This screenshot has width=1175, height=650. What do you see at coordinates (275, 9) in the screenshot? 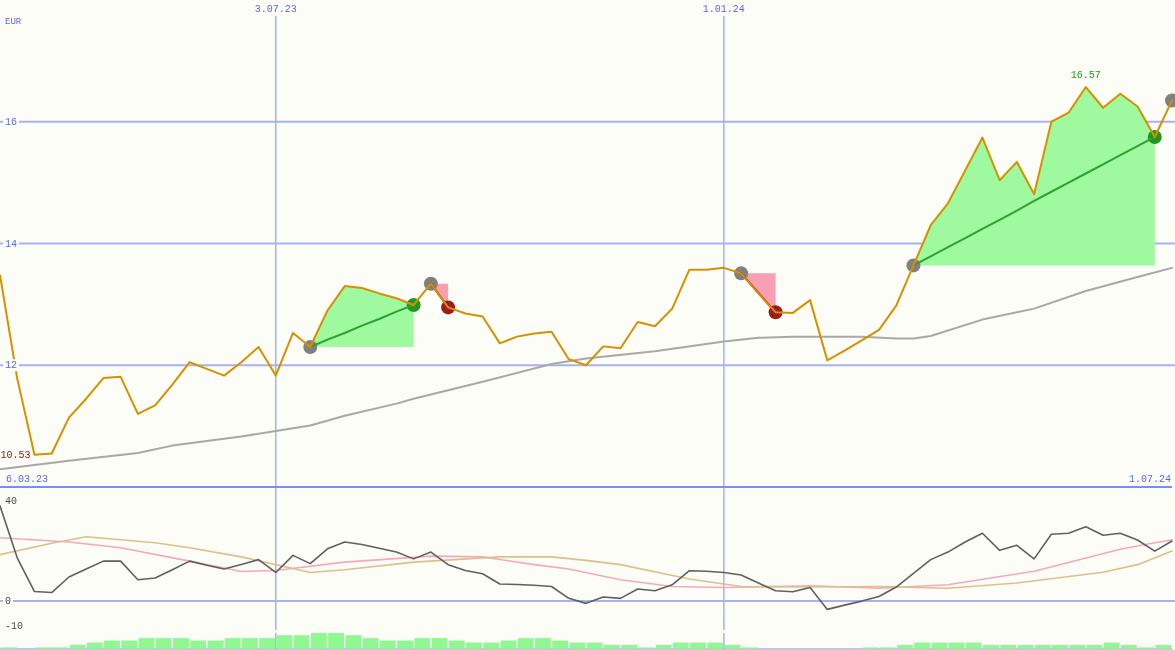
I see `x-tick-label: 3.07.23` at bounding box center [275, 9].